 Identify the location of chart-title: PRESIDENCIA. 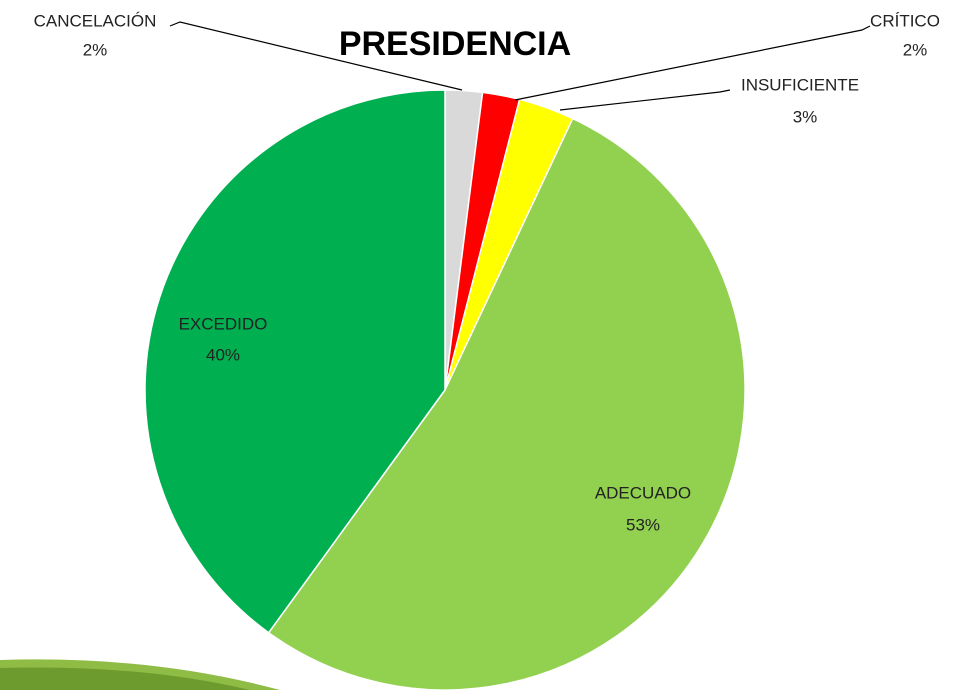
(455, 44).